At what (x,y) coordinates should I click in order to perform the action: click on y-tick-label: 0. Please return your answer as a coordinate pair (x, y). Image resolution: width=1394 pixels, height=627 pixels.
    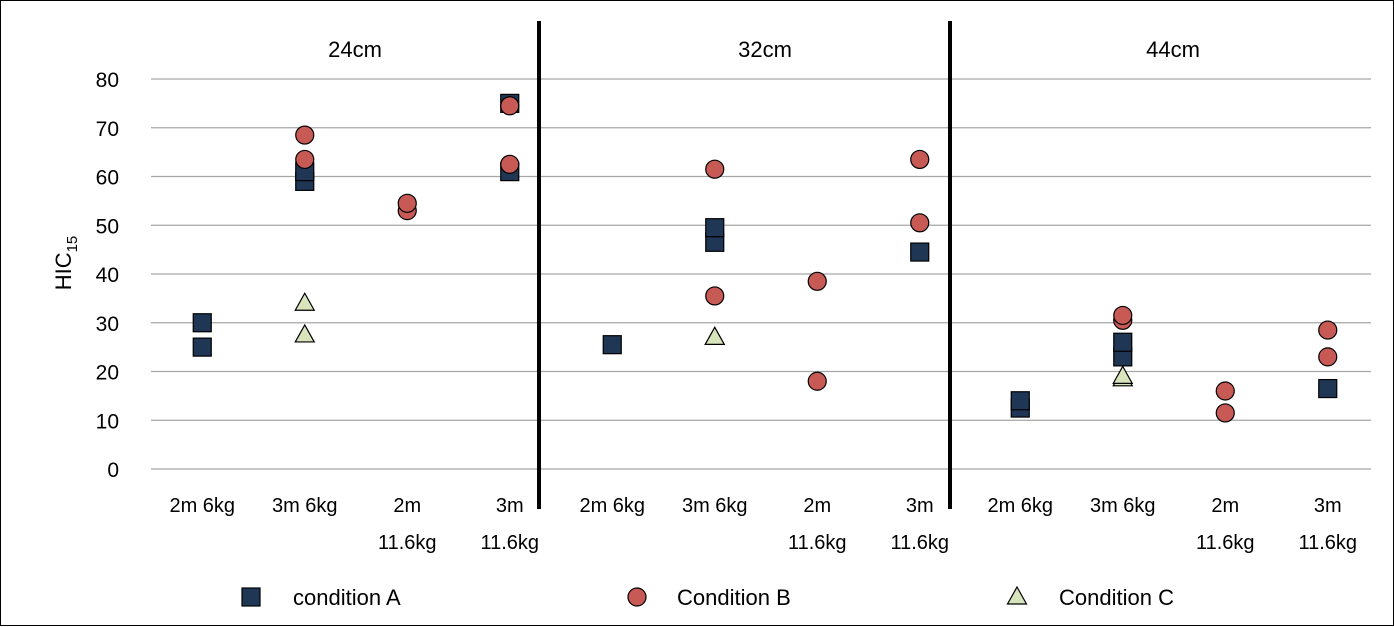
    Looking at the image, I should click on (113, 470).